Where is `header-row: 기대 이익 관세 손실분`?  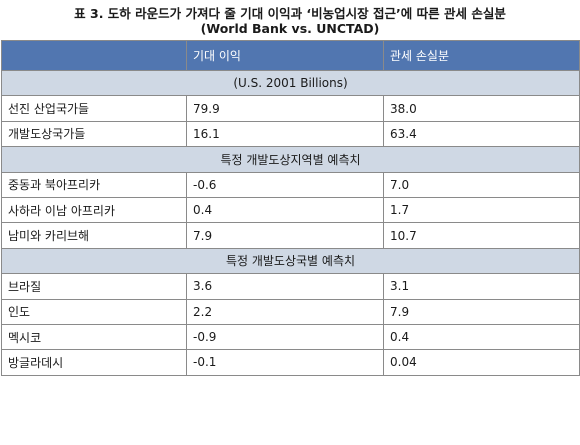
header-row: 기대 이익 관세 손실분 is located at coordinates (290, 55).